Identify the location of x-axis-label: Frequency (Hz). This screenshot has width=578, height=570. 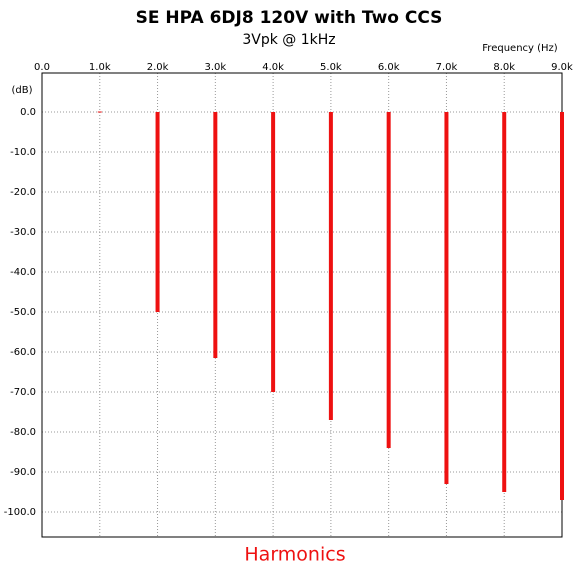
(520, 48).